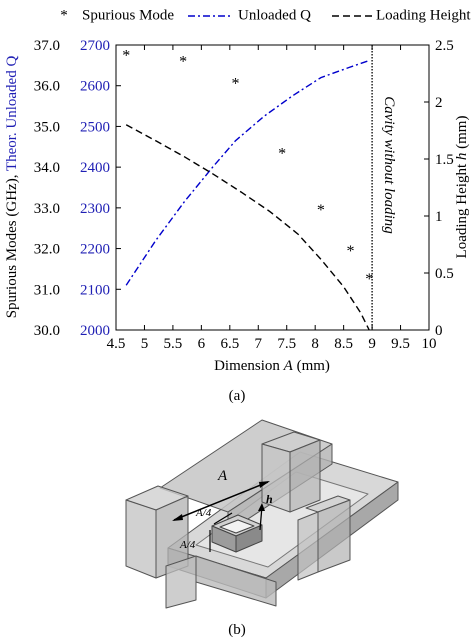 The width and height of the screenshot is (474, 641). I want to click on y-spurious-tick-label: 34.0, so click(47, 168).